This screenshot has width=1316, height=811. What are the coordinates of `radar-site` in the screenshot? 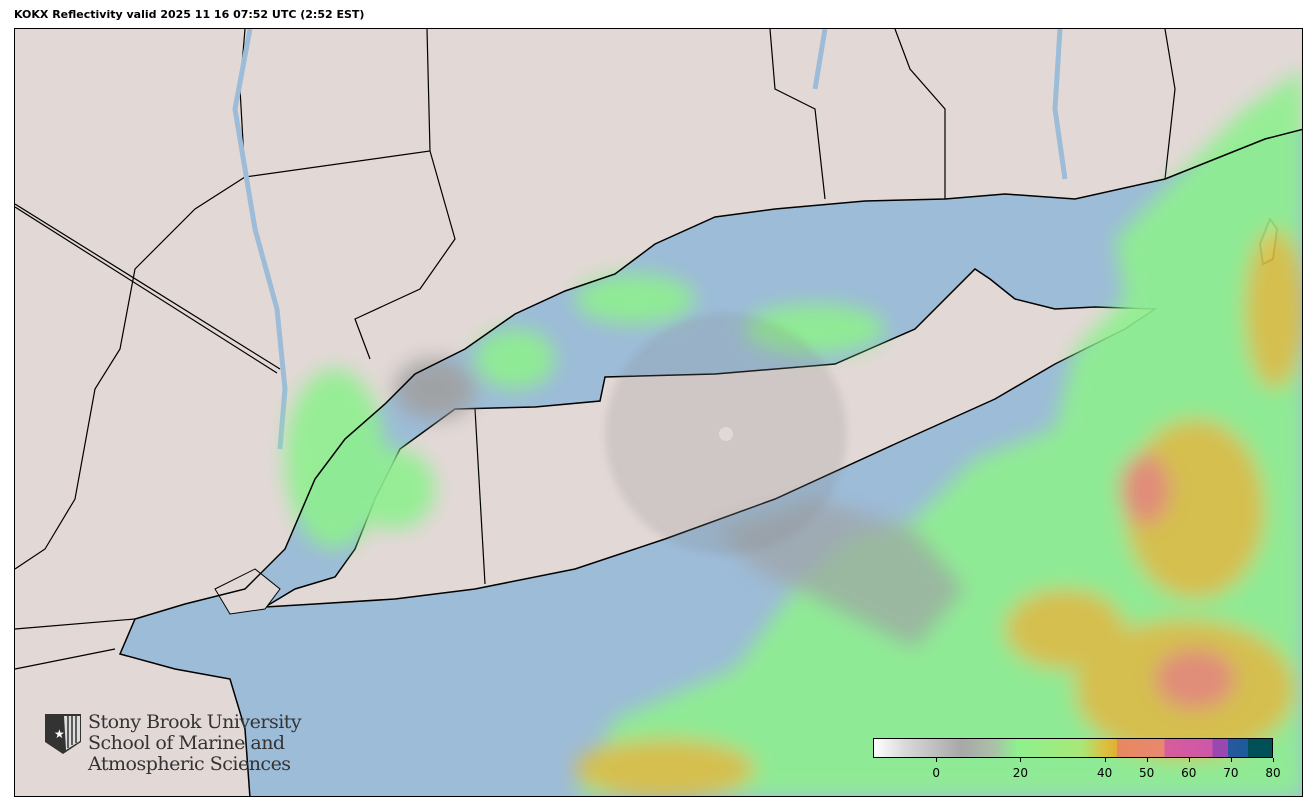 It's located at (726, 434).